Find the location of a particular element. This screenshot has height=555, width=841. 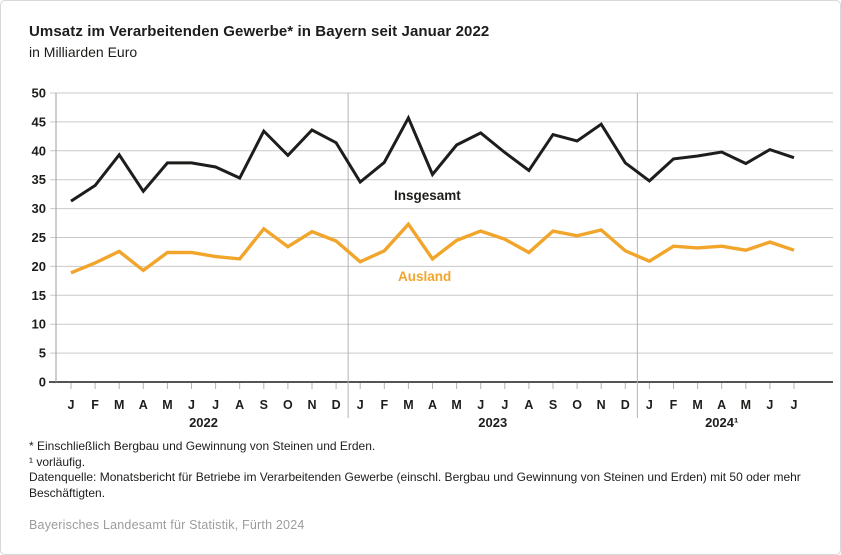

series-label-insgesamt: Insgesamt is located at coordinates (427, 195).